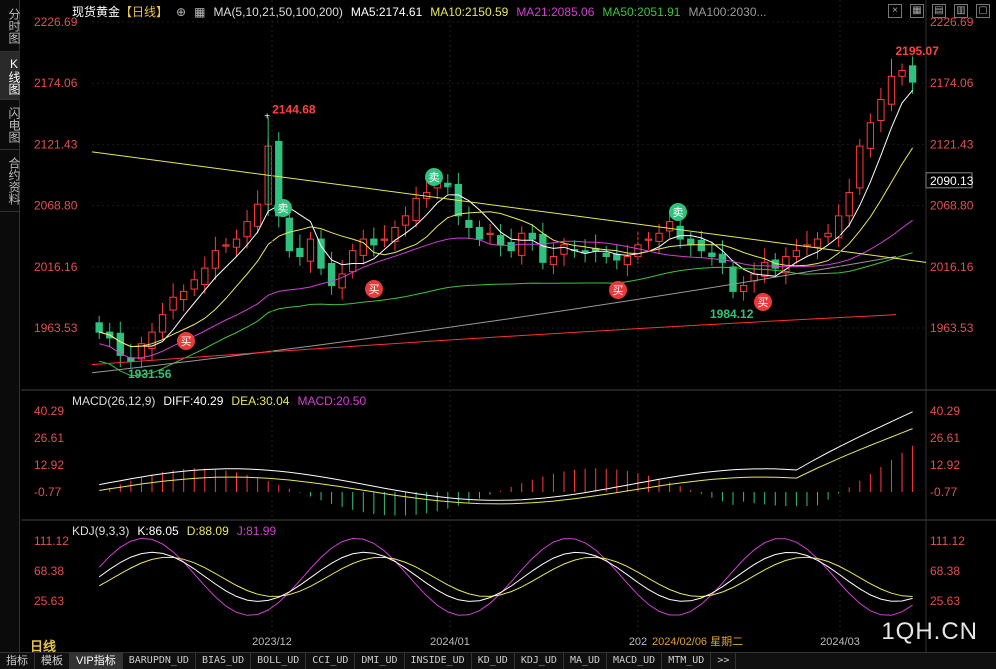 The height and width of the screenshot is (669, 996). What do you see at coordinates (279, 661) in the screenshot?
I see `bottom-tab-5: BOLL_UD` at bounding box center [279, 661].